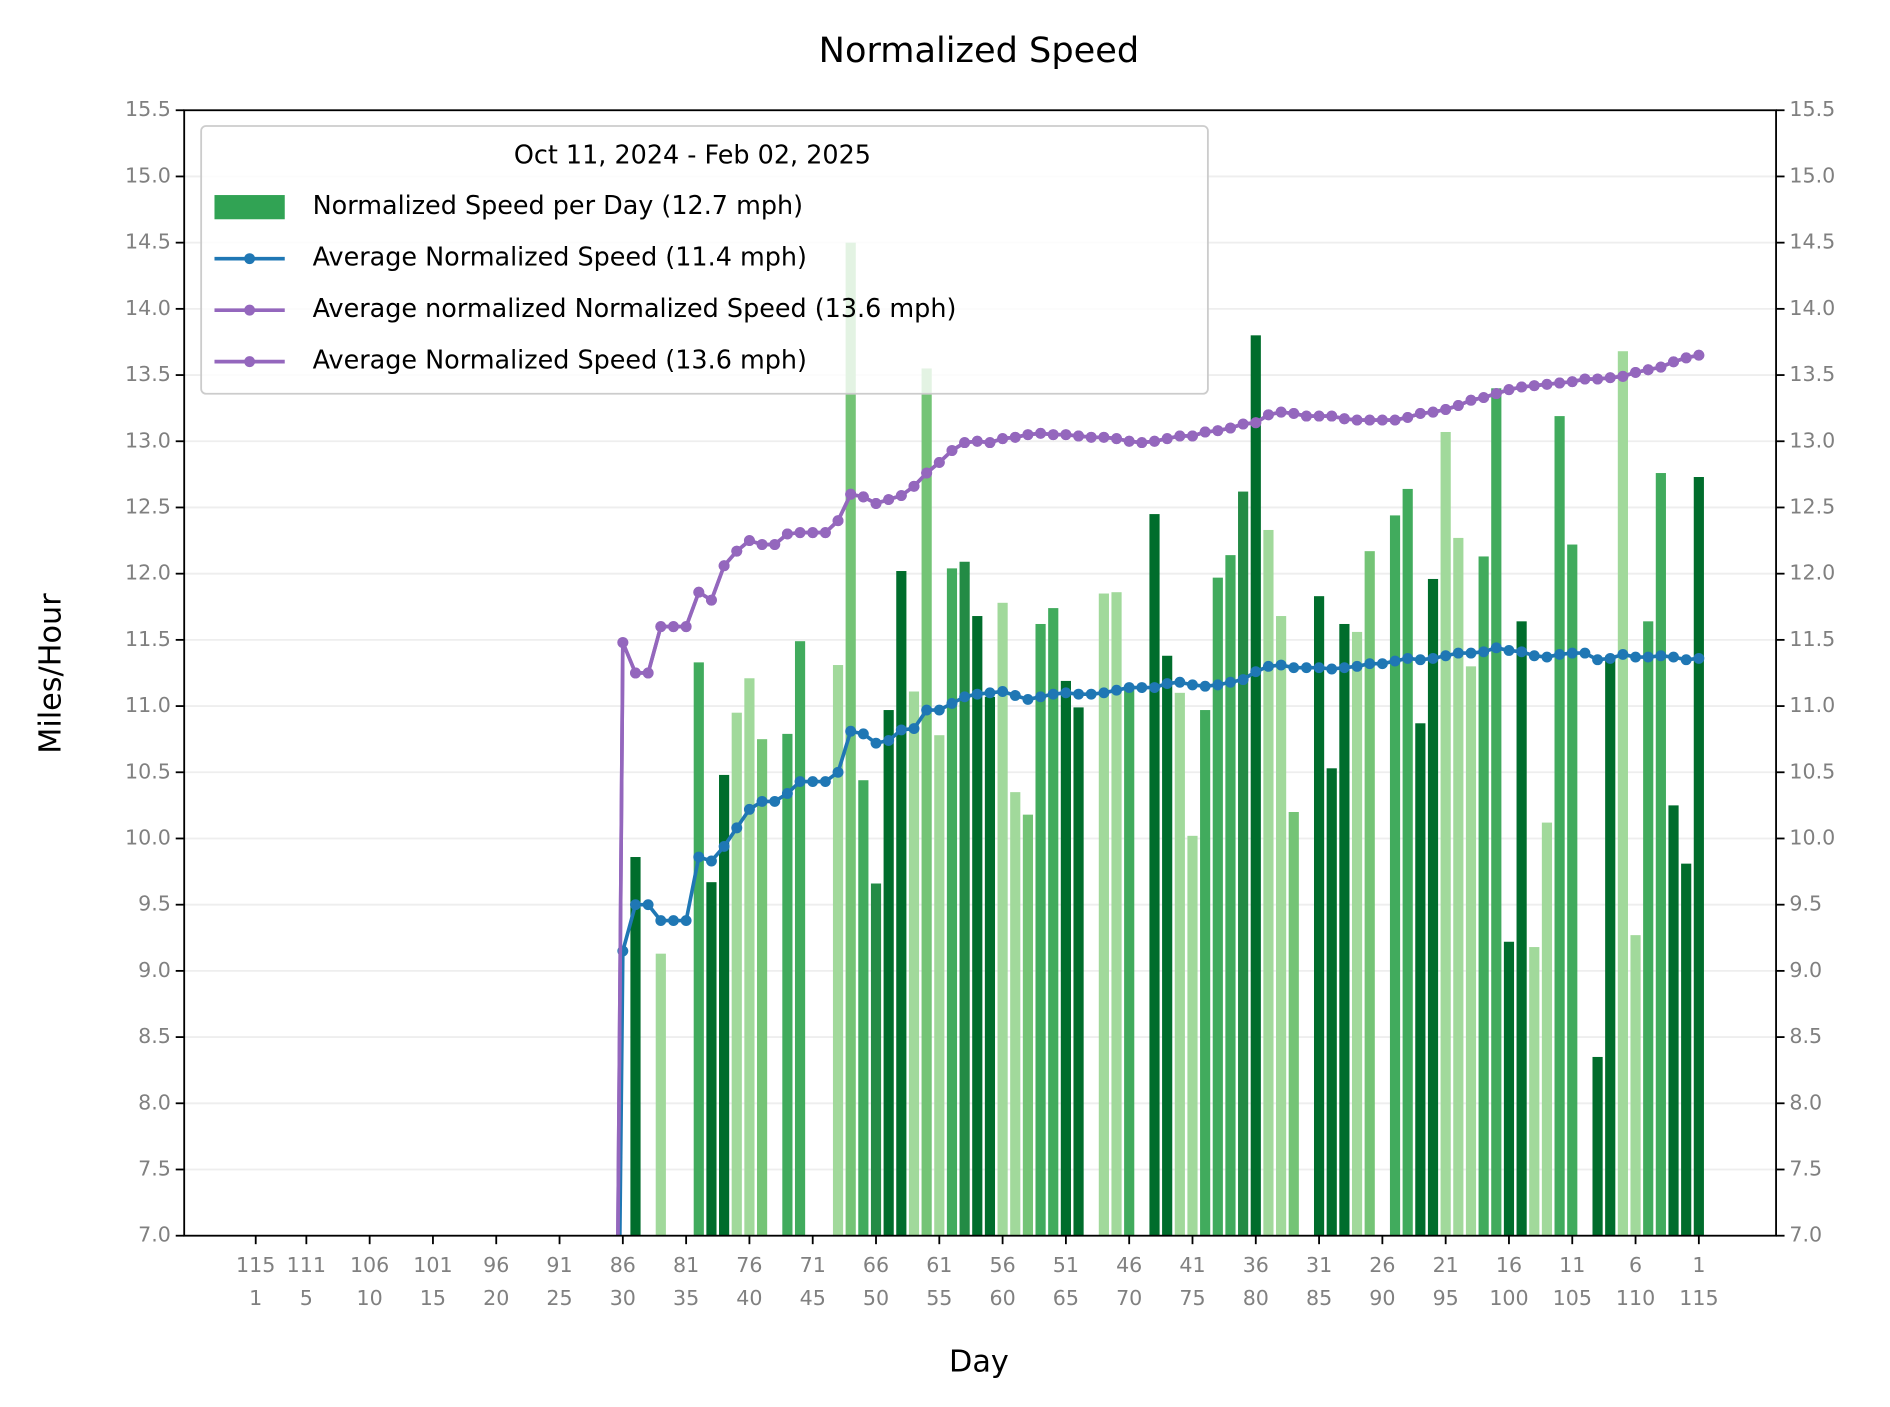 Image resolution: width=1890 pixels, height=1407 pixels. What do you see at coordinates (154, 904) in the screenshot?
I see `y-tick-label: 9.5` at bounding box center [154, 904].